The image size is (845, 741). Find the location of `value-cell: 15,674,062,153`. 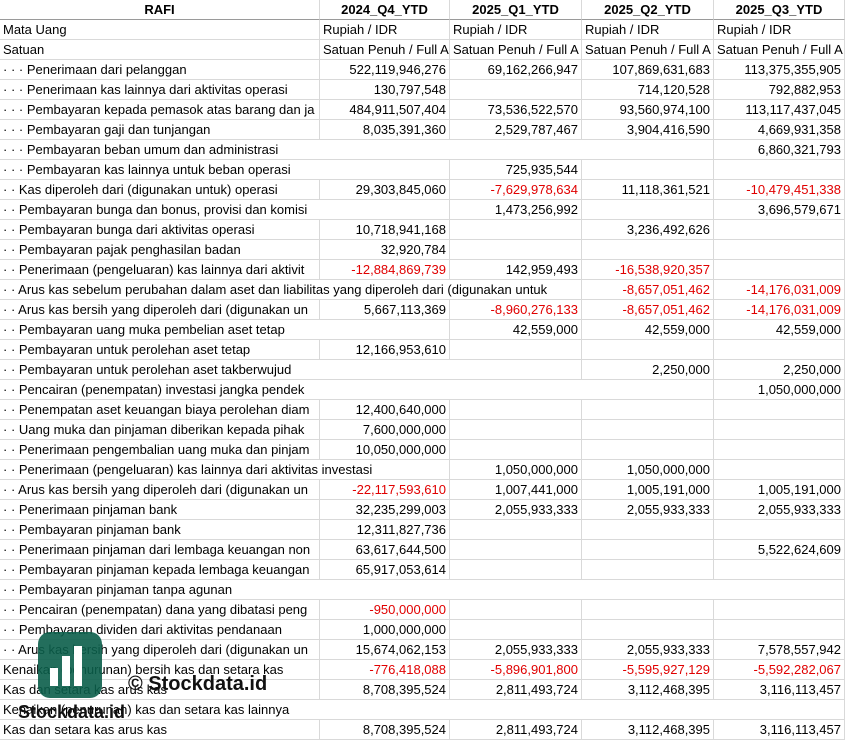

value-cell: 15,674,062,153 is located at coordinates (385, 650).